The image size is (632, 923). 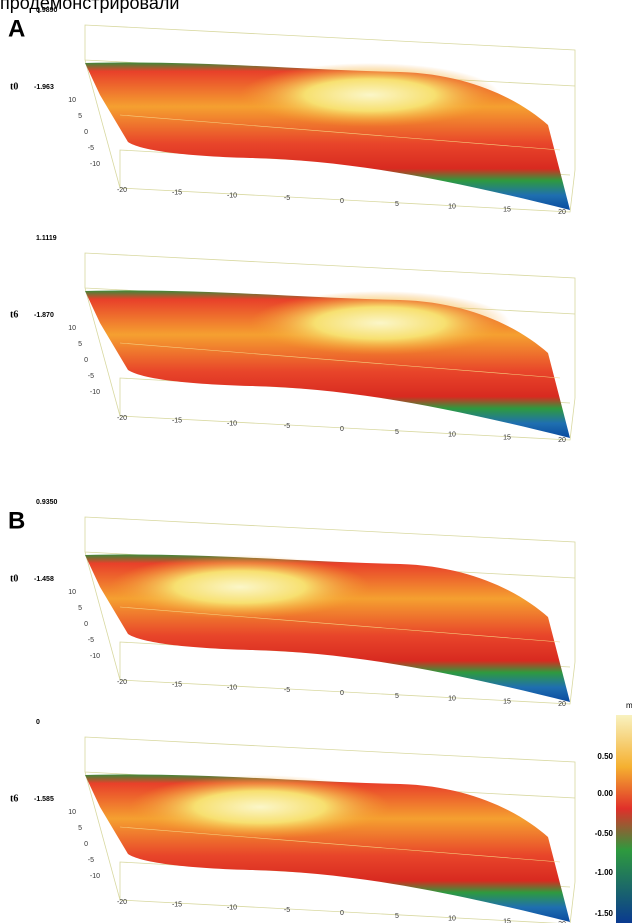 What do you see at coordinates (38, 722) in the screenshot?
I see `z-max-label: 0` at bounding box center [38, 722].